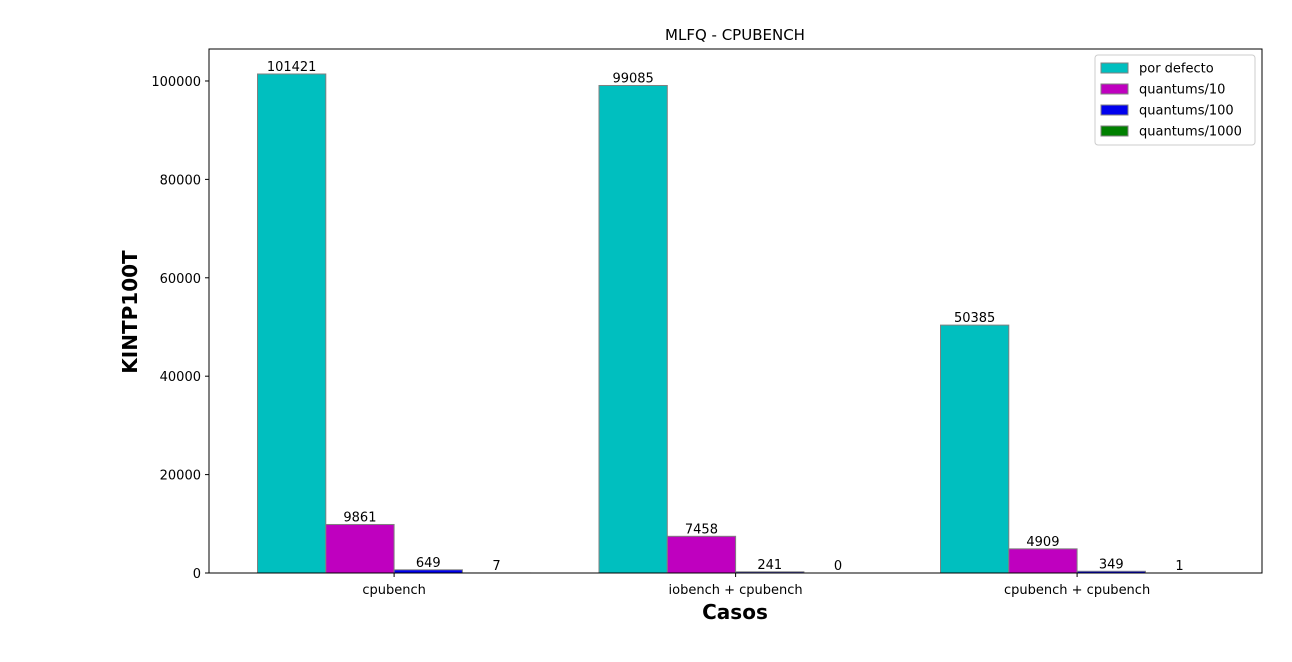 The width and height of the screenshot is (1292, 662). Describe the element at coordinates (1190, 132) in the screenshot. I see `legend-entry-label: quantums/1000` at that location.